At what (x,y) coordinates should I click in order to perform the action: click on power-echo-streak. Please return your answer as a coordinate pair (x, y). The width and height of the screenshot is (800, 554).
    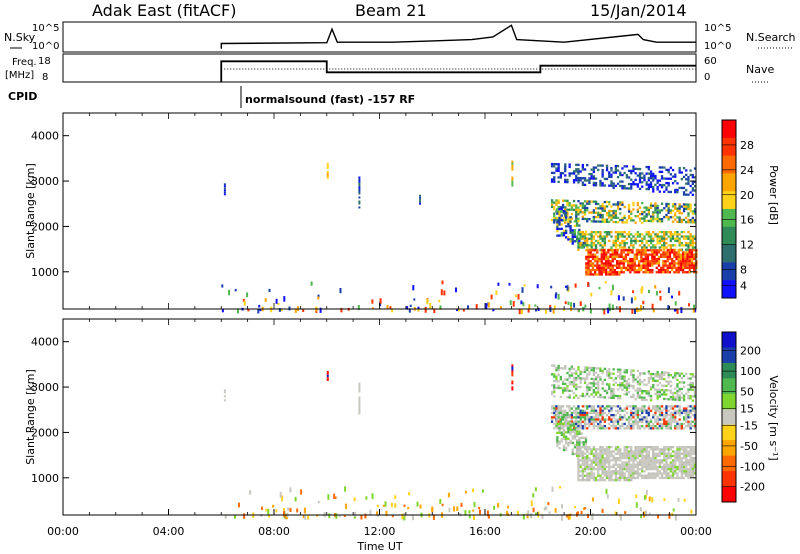
    Looking at the image, I should click on (224, 192).